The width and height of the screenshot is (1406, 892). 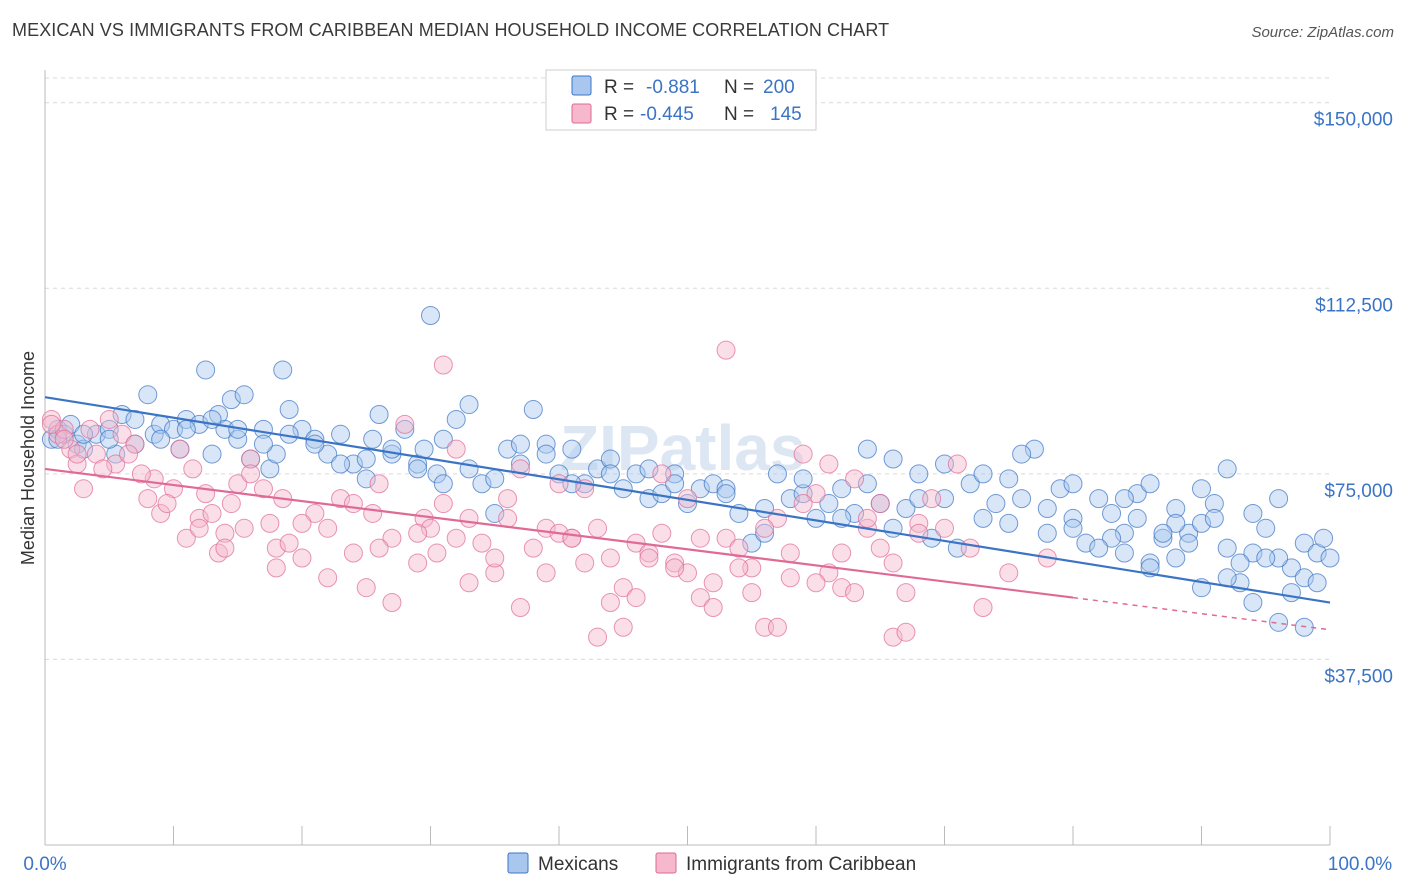 I want to click on bottom-legend-swatch-caribbean, so click(x=666, y=863).